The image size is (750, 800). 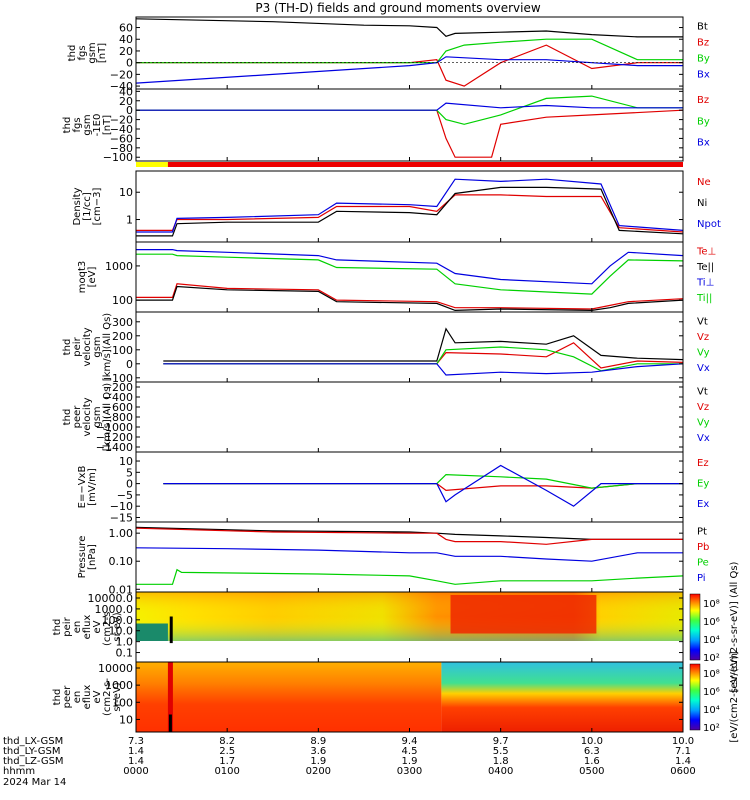 I want to click on ytick-label-peir_spectrogram-0: 10000.0, so click(x=111, y=598).